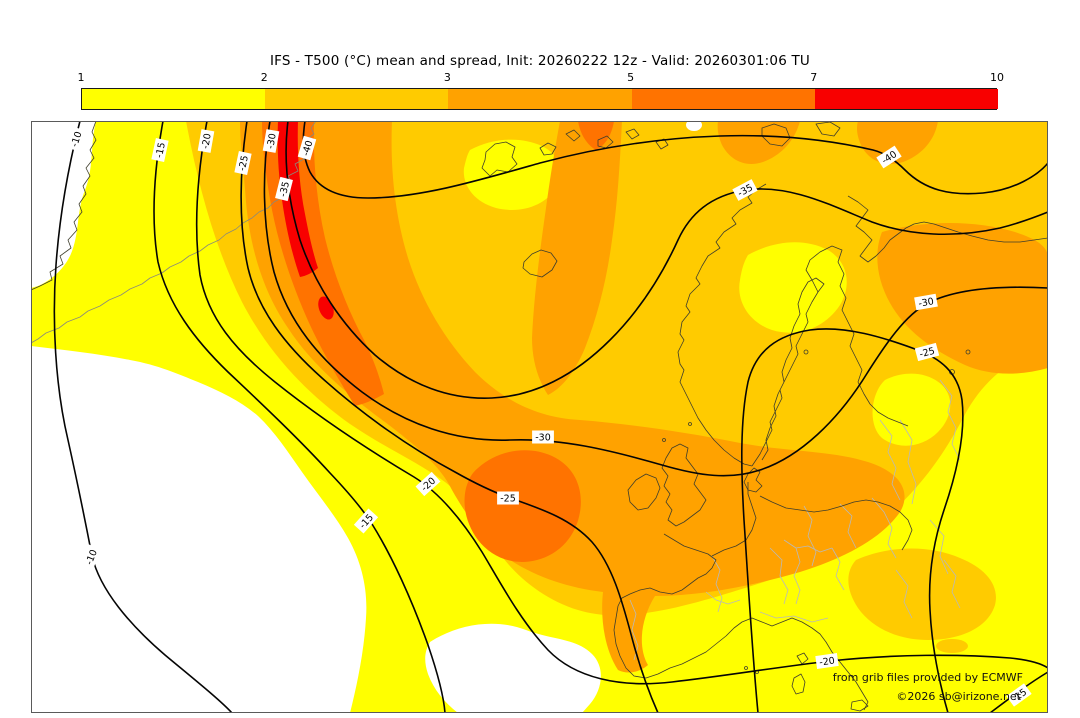  What do you see at coordinates (644, 492) in the screenshot?
I see `ireland-coast` at bounding box center [644, 492].